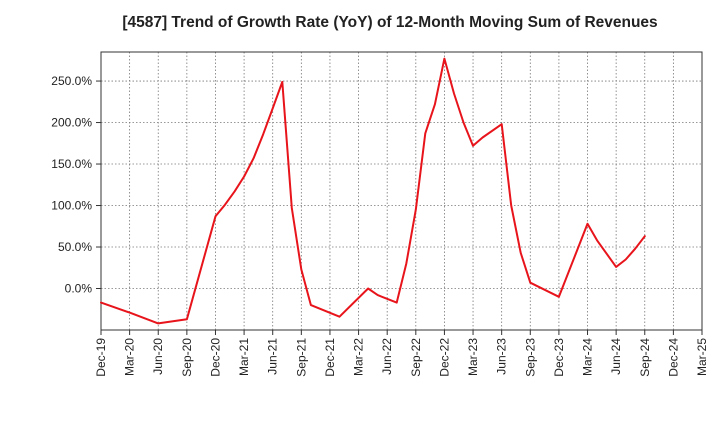 The height and width of the screenshot is (440, 720). I want to click on x-tick-label: Sep-20, so click(187, 357).